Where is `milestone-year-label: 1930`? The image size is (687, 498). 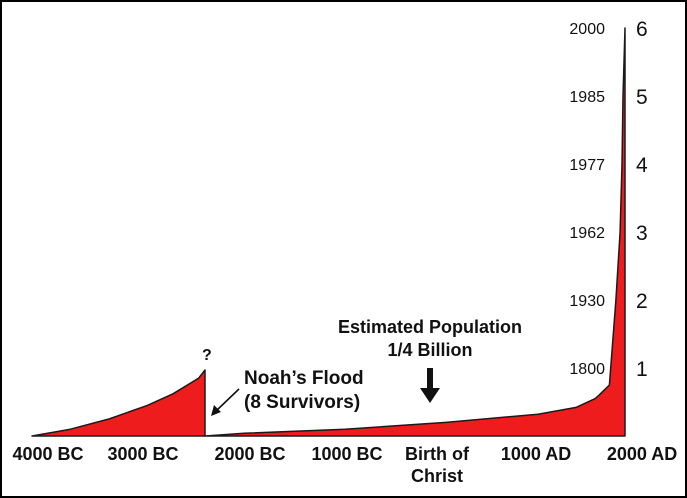
milestone-year-label: 1930 is located at coordinates (587, 301).